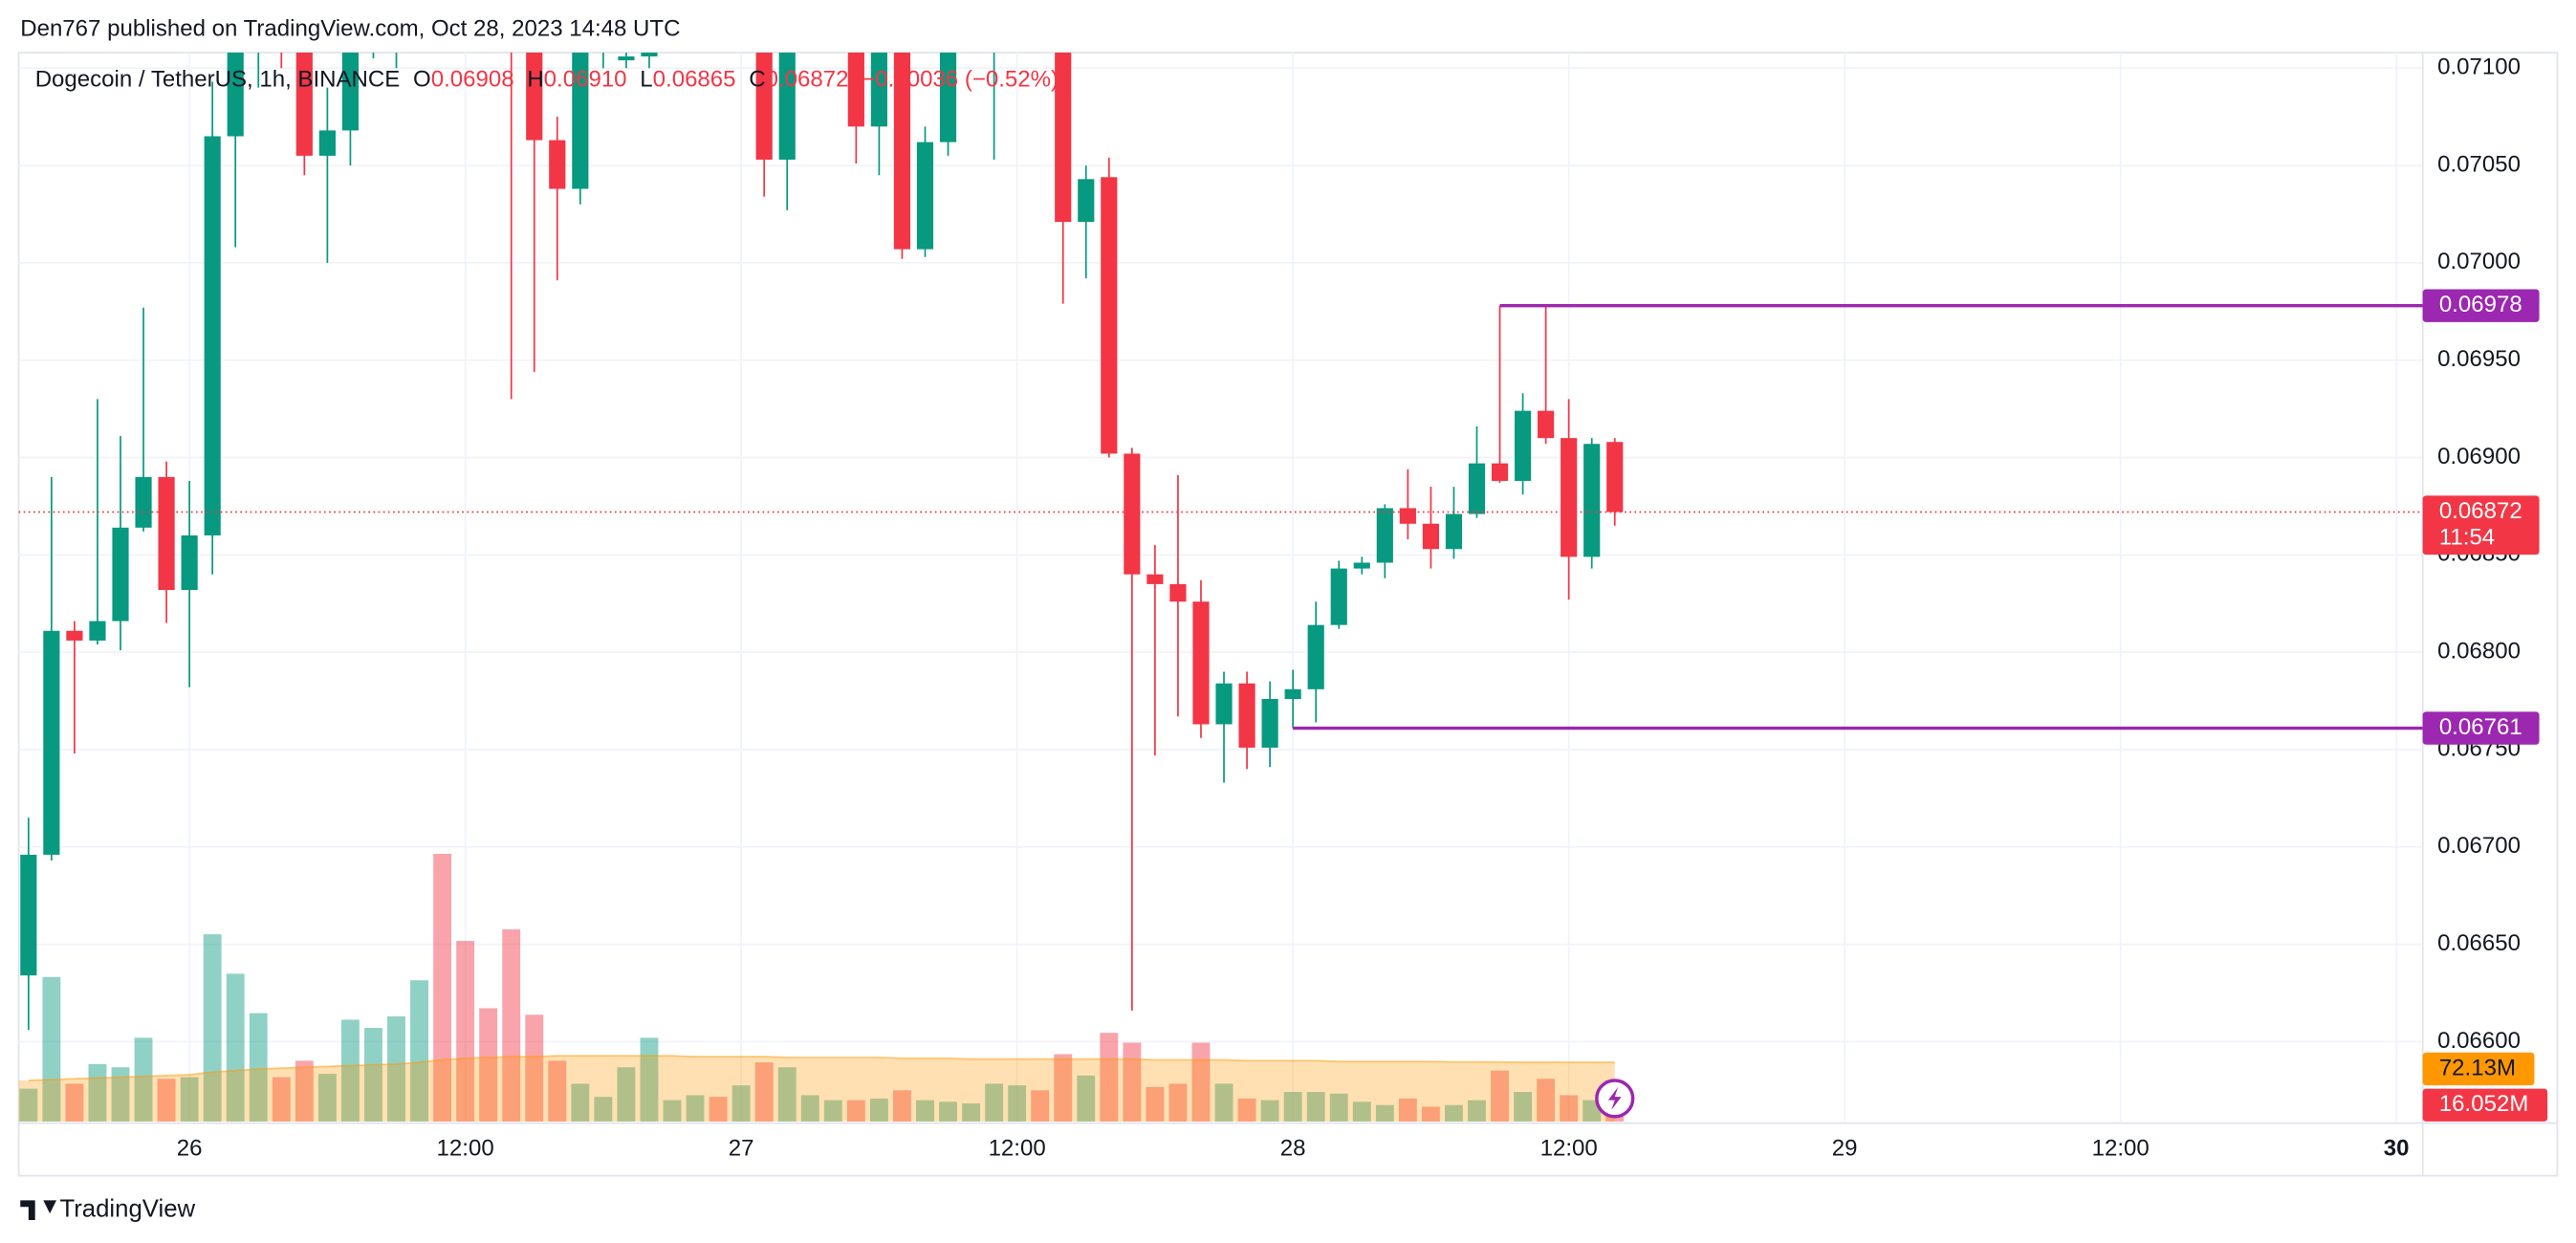 Image resolution: width=2576 pixels, height=1243 pixels. What do you see at coordinates (2481, 728) in the screenshot?
I see `price-tag` at bounding box center [2481, 728].